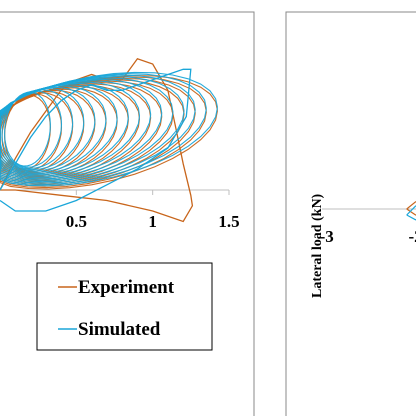  What do you see at coordinates (119, 329) in the screenshot?
I see `legend-label-simulated: Simulated` at bounding box center [119, 329].